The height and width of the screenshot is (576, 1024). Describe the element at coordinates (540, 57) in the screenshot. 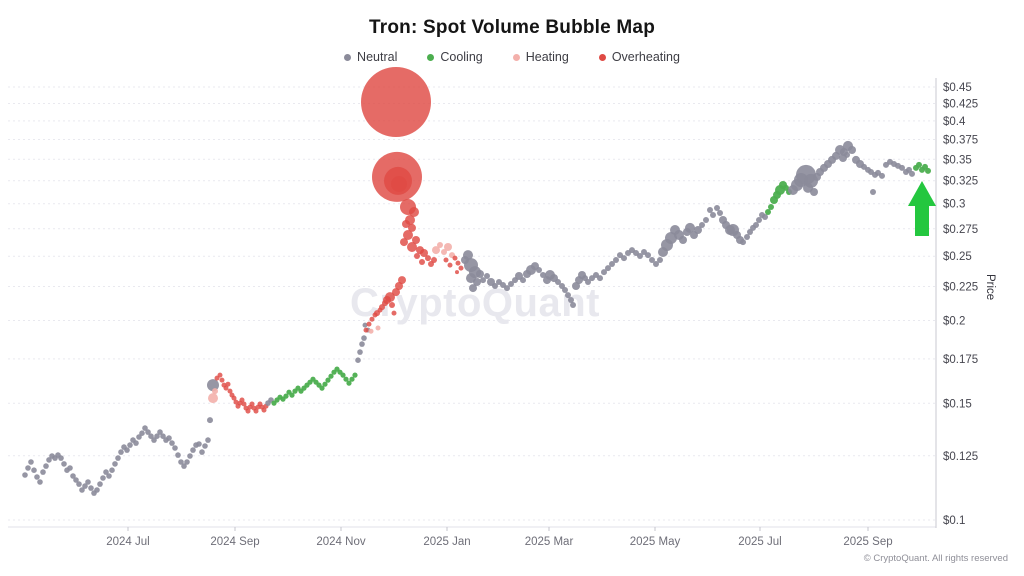

I see `legend-item-heating: Heating` at that location.